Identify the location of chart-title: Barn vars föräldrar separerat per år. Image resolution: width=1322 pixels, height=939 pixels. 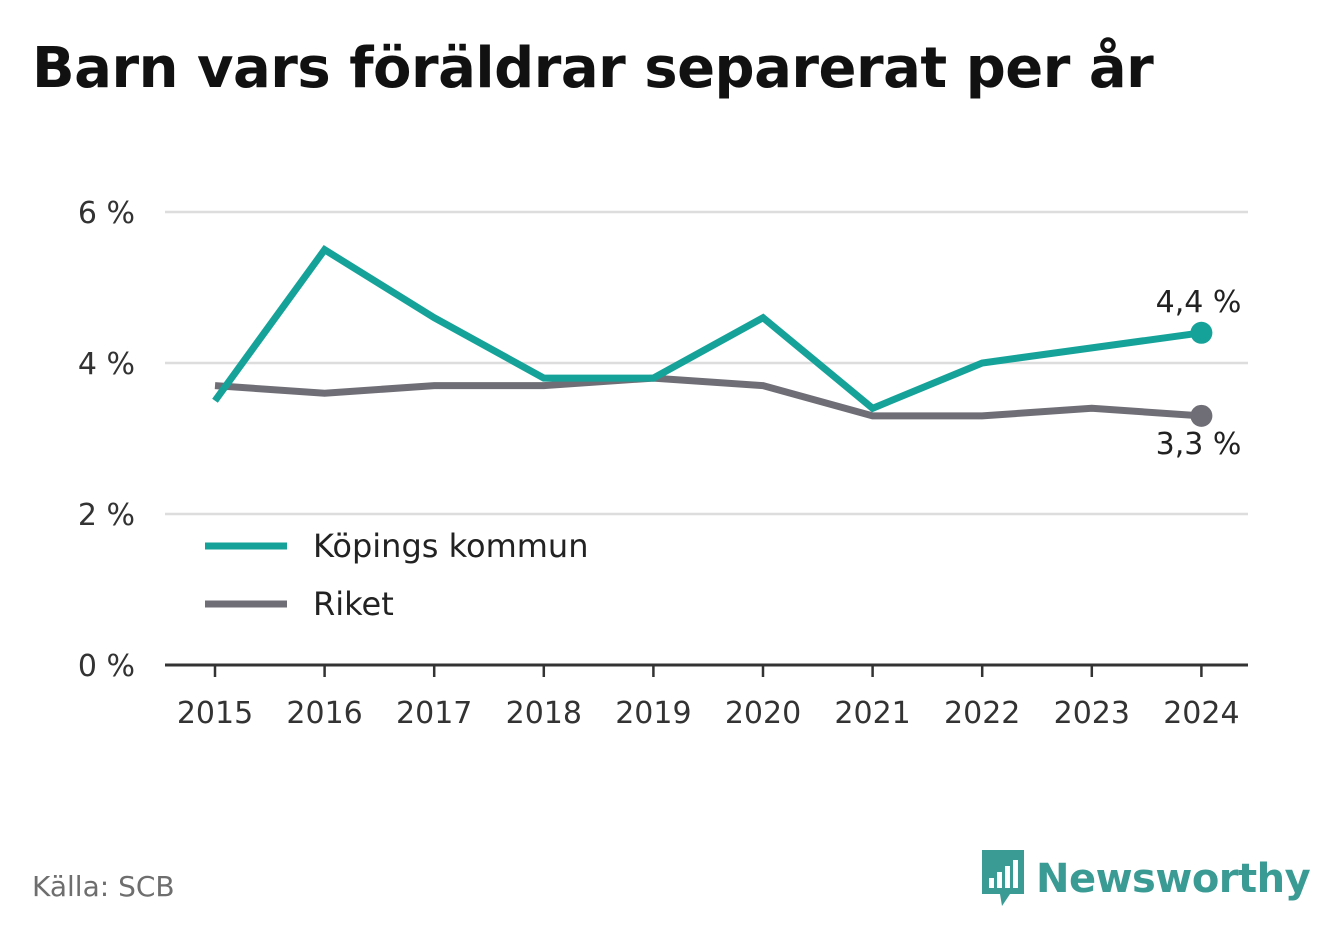
(593, 68).